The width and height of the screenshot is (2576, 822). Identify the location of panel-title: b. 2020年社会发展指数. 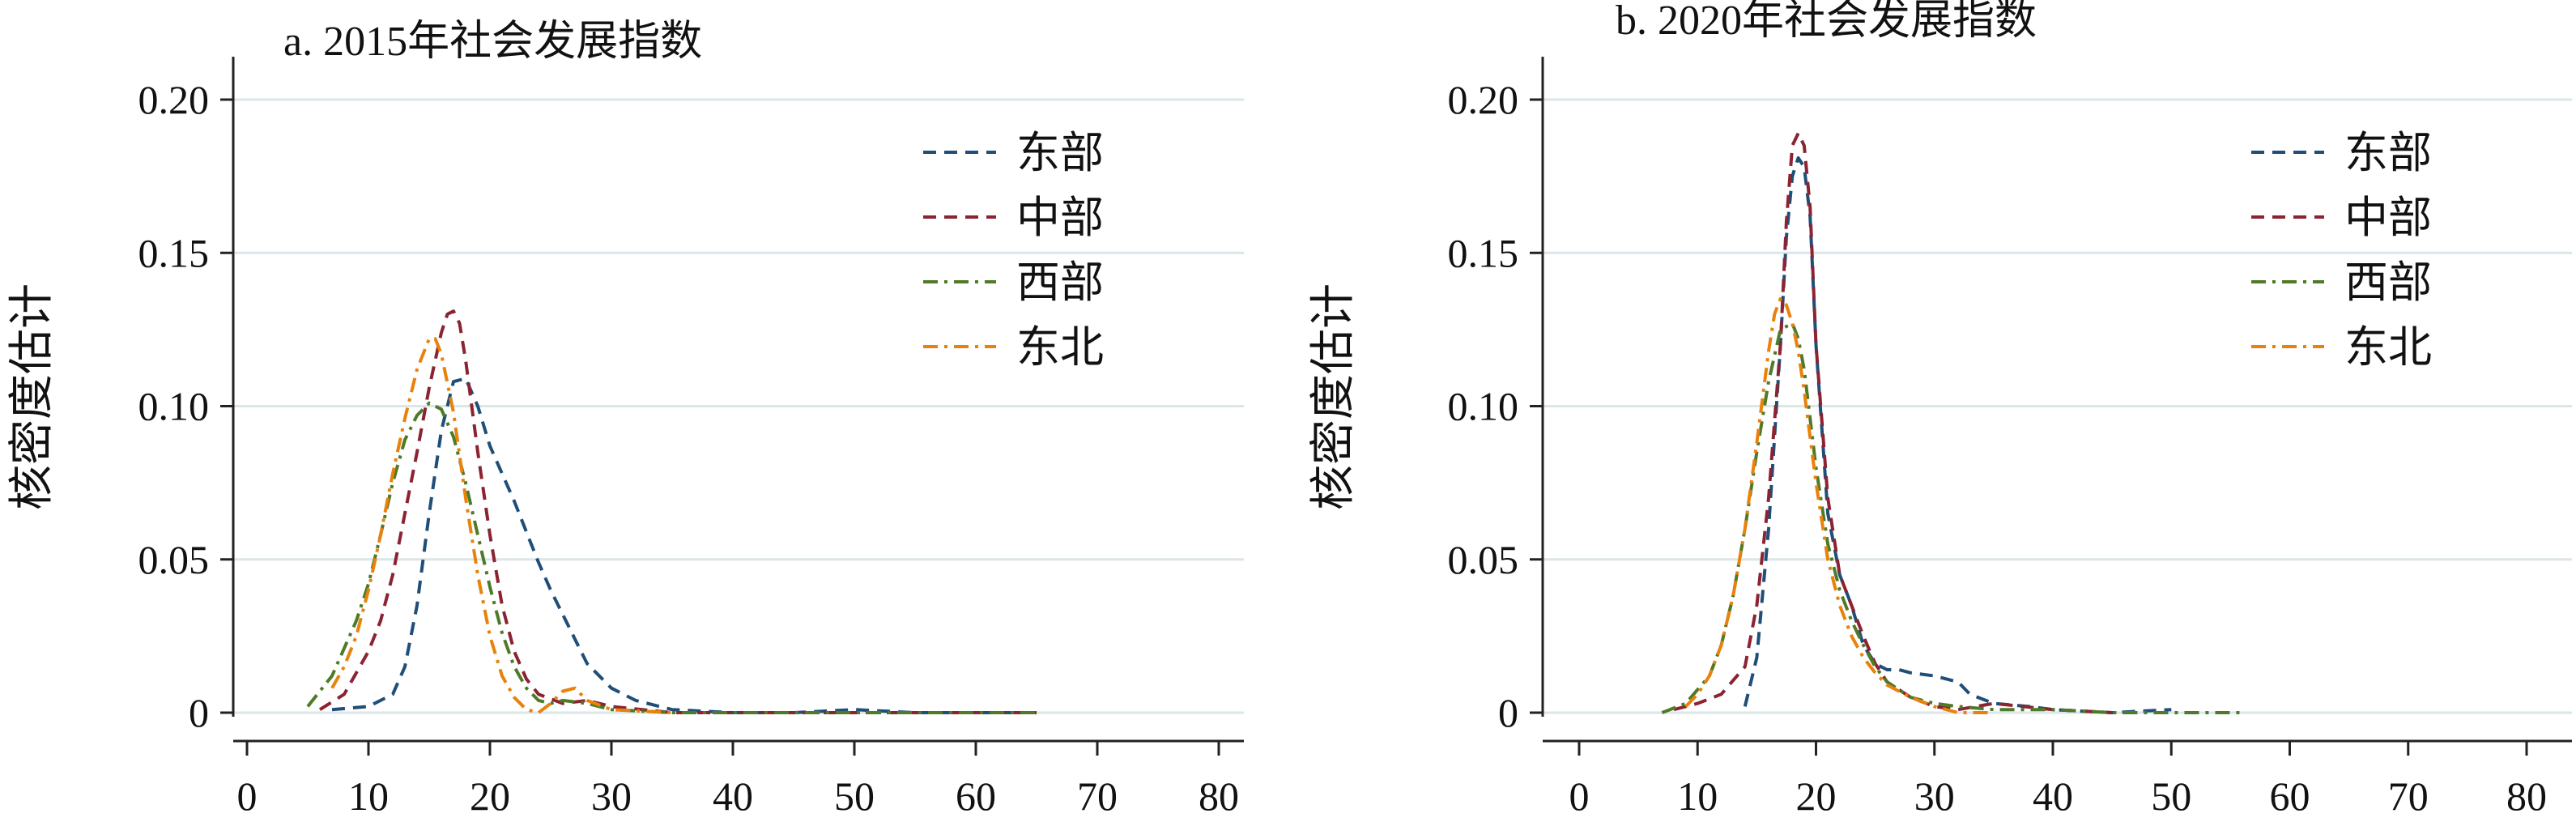
(1826, 22).